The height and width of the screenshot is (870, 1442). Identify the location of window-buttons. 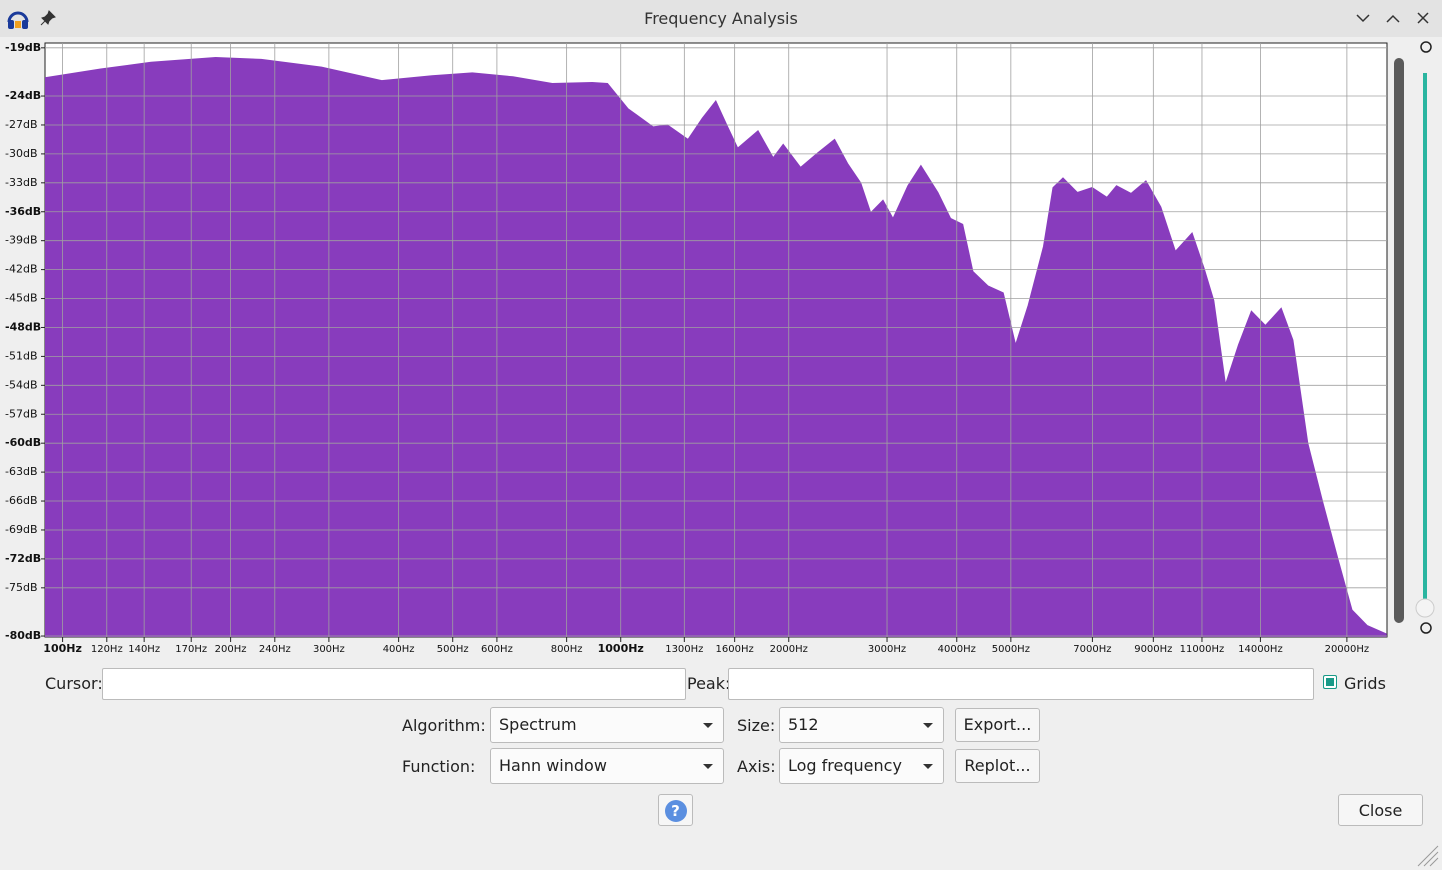
(1395, 19).